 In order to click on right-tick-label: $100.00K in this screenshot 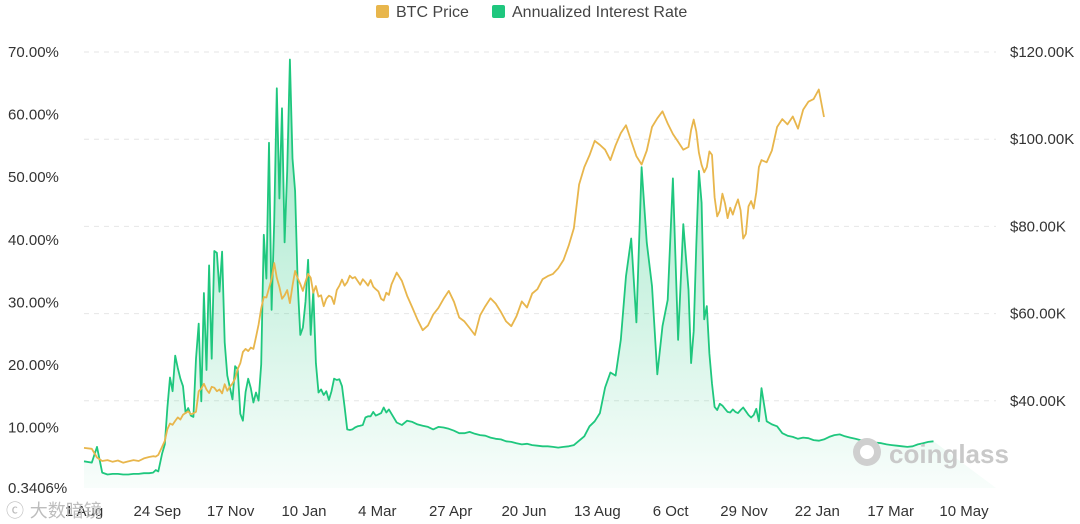, I will do `click(1042, 139)`.